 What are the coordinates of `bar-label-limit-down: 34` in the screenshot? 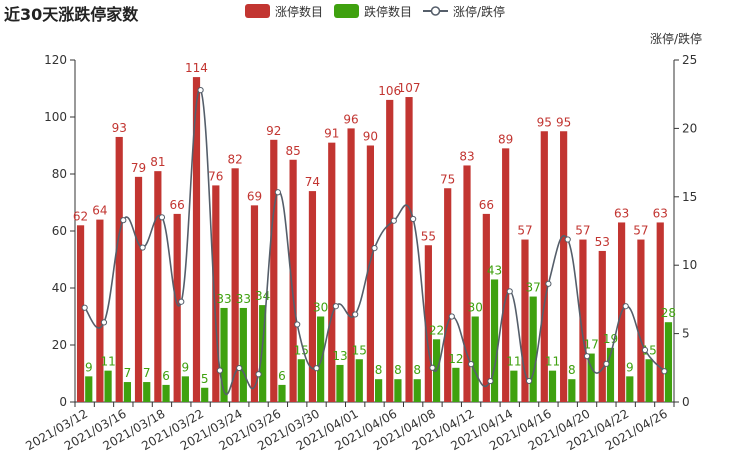 It's located at (262, 296).